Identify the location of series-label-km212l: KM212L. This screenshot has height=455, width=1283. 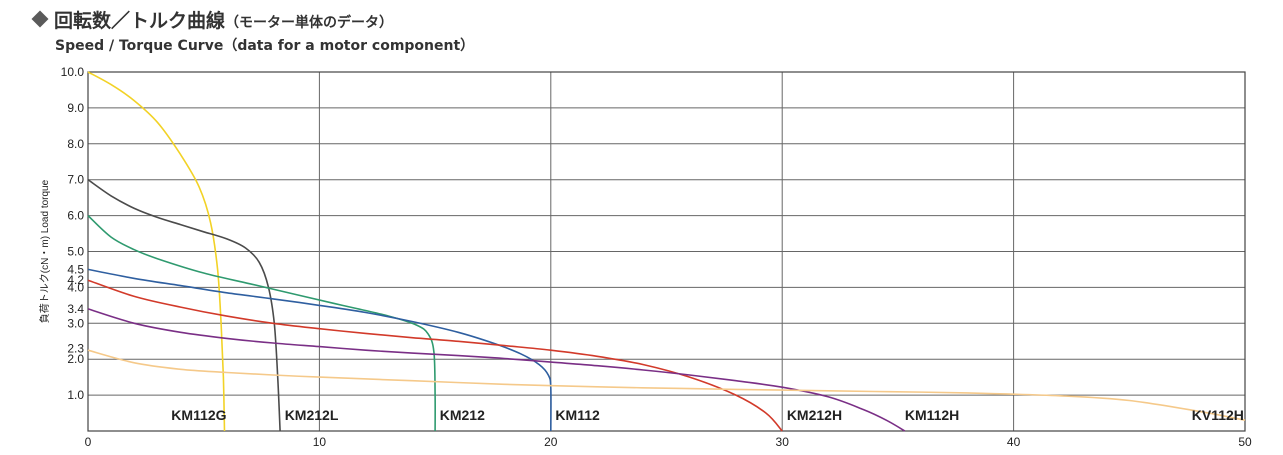
(312, 415).